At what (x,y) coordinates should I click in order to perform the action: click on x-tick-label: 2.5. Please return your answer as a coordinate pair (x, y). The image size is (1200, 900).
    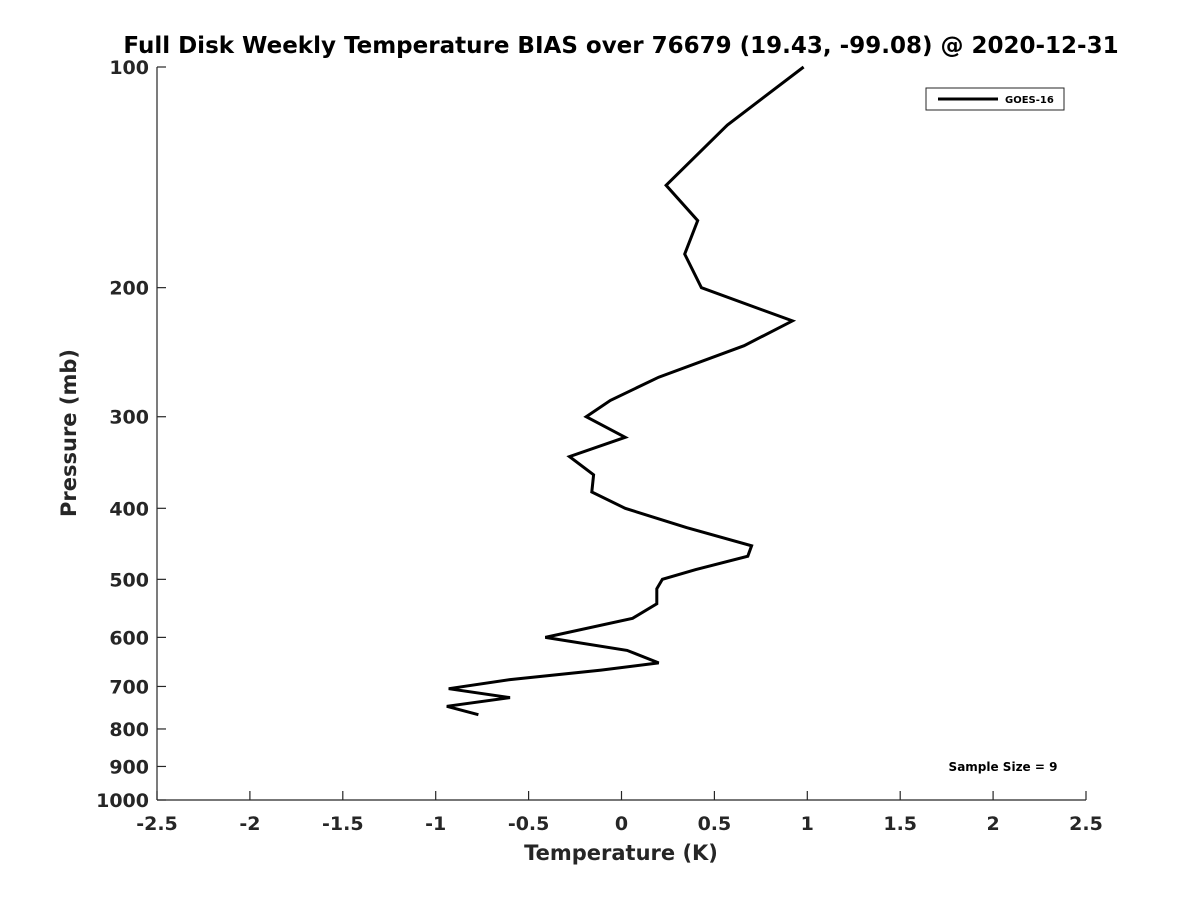
    Looking at the image, I should click on (1086, 824).